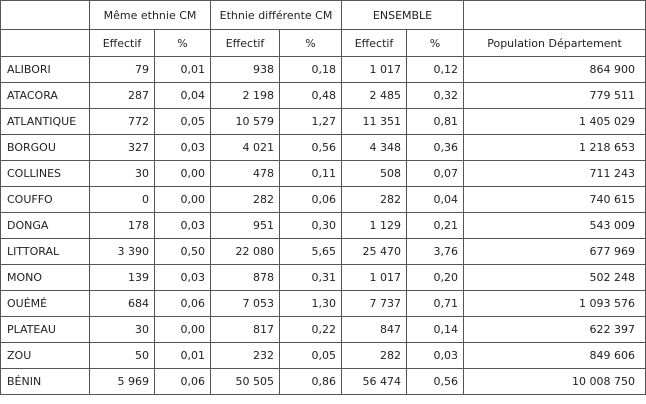 This screenshot has width=646, height=404. I want to click on different-ethnicity-count: 4 021, so click(245, 147).